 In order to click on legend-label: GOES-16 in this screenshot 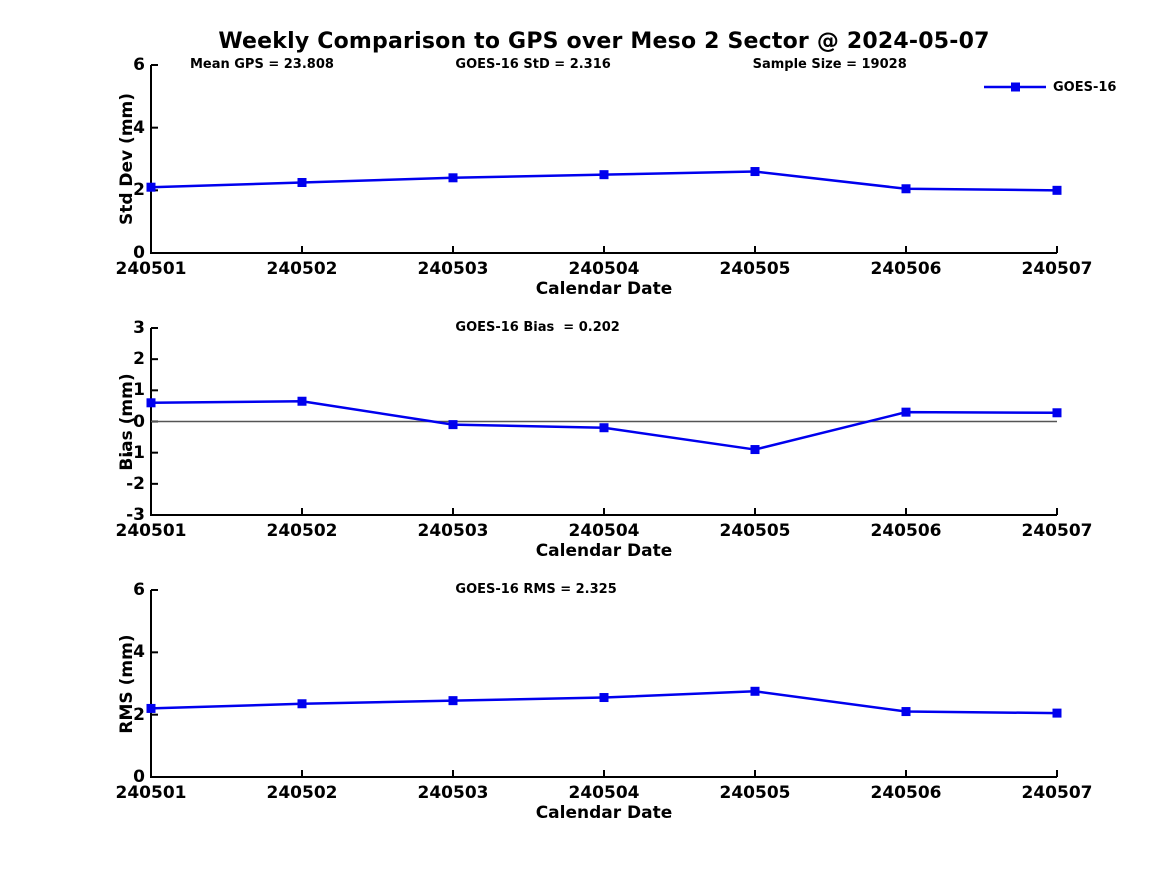, I will do `click(1085, 87)`.